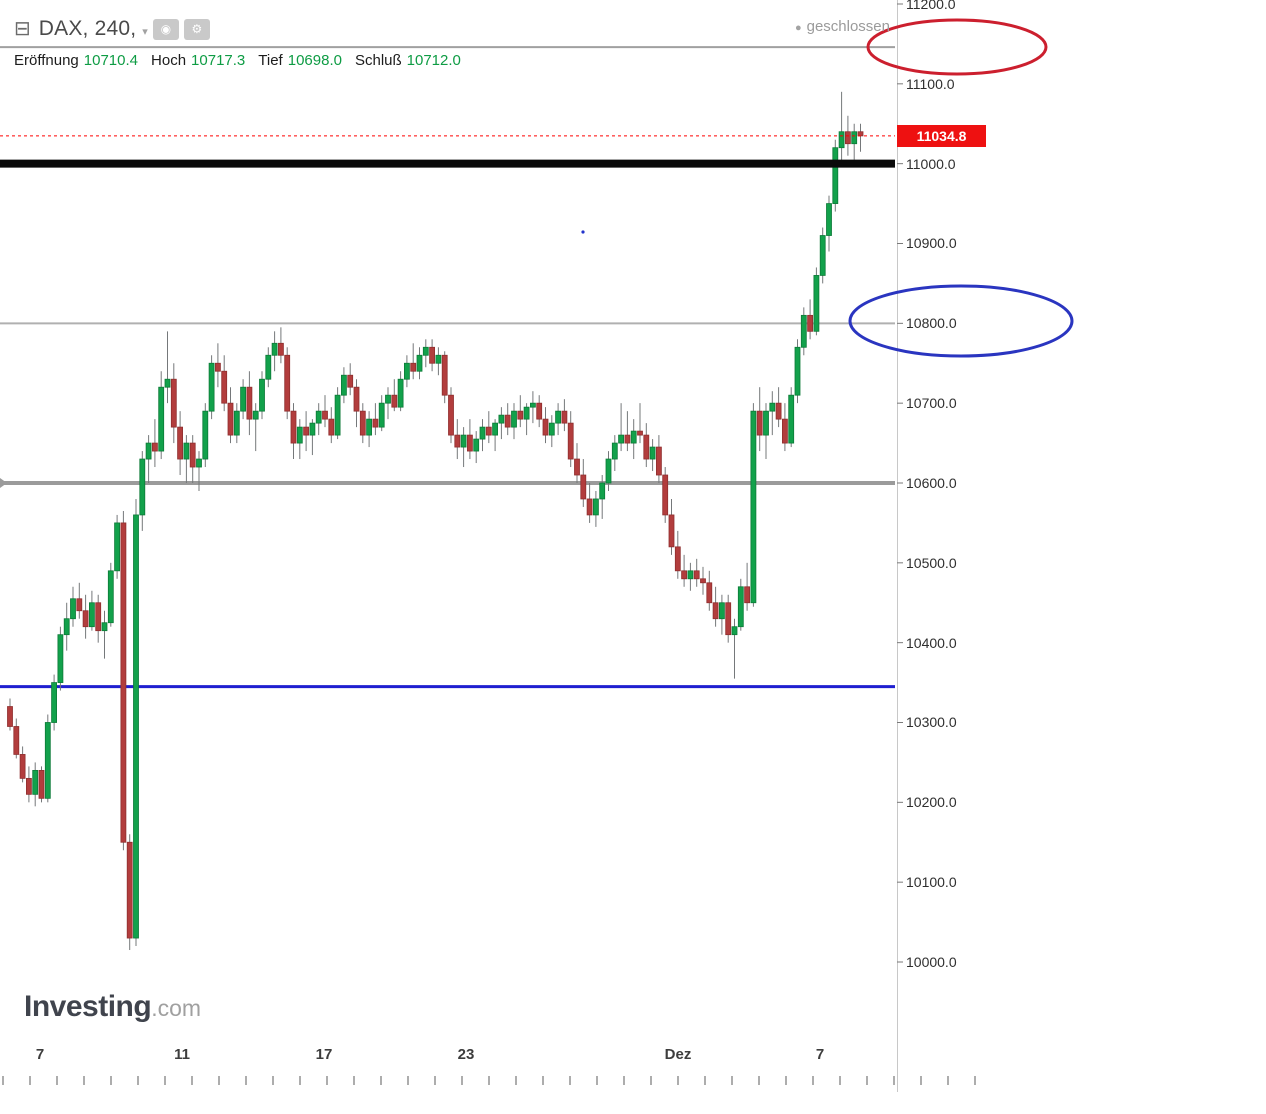 Image resolution: width=1266 pixels, height=1114 pixels. I want to click on x-tick-label: 7, so click(820, 1054).